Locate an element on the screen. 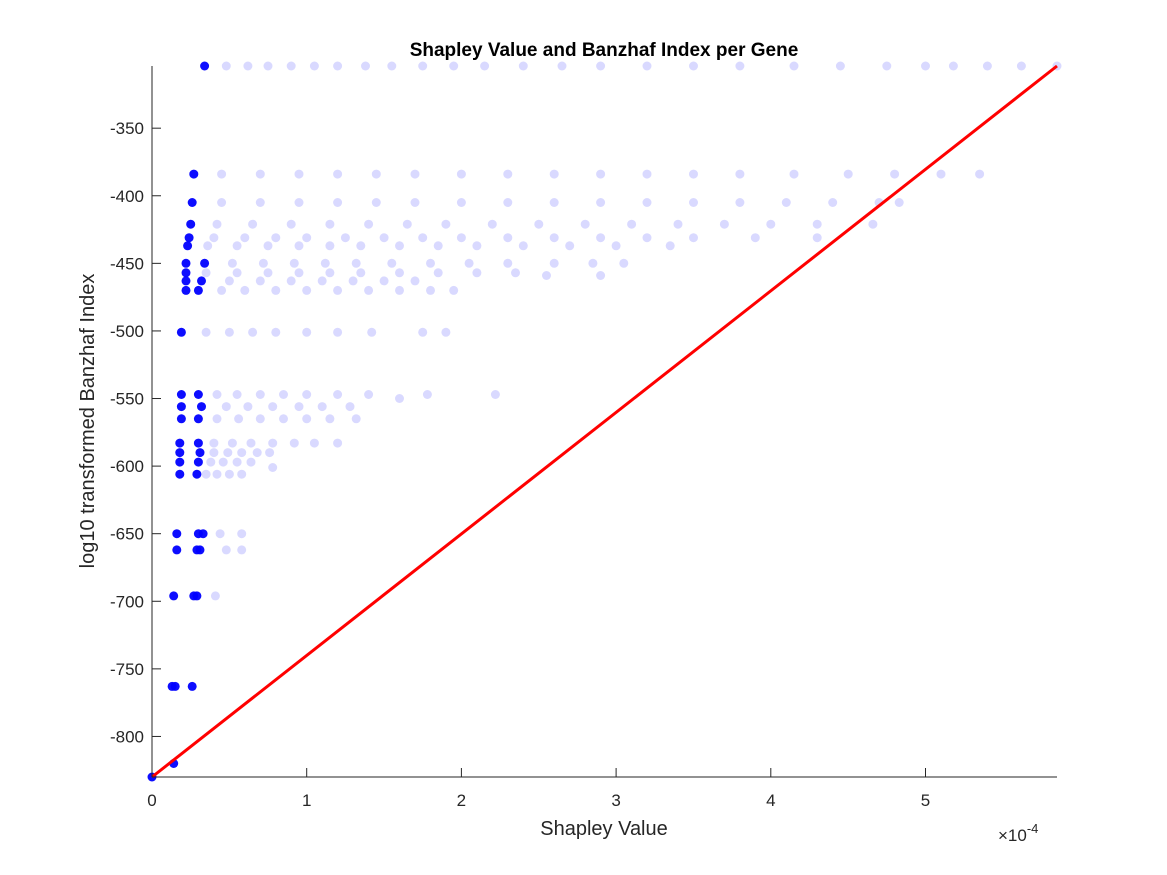 The height and width of the screenshot is (875, 1167). y-tick-label: -700 is located at coordinates (127, 601).